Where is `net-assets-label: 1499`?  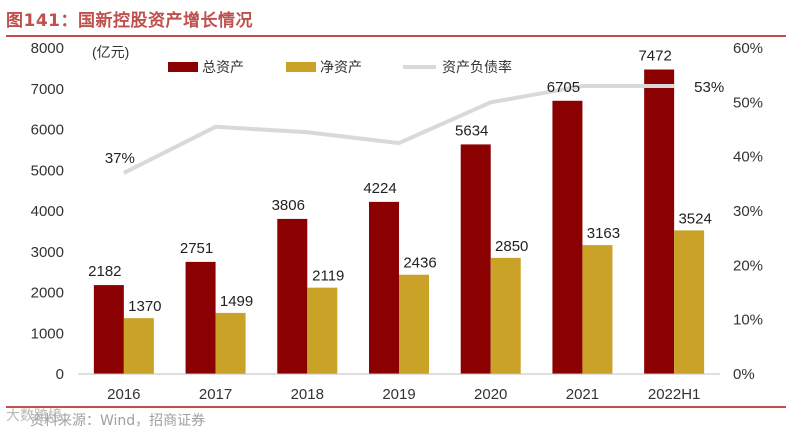
net-assets-label: 1499 is located at coordinates (236, 301).